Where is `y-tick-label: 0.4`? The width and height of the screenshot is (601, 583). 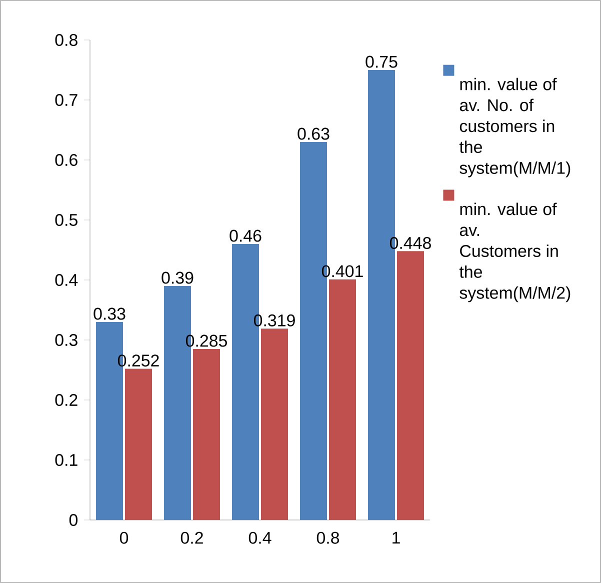
y-tick-label: 0.4 is located at coordinates (66, 280).